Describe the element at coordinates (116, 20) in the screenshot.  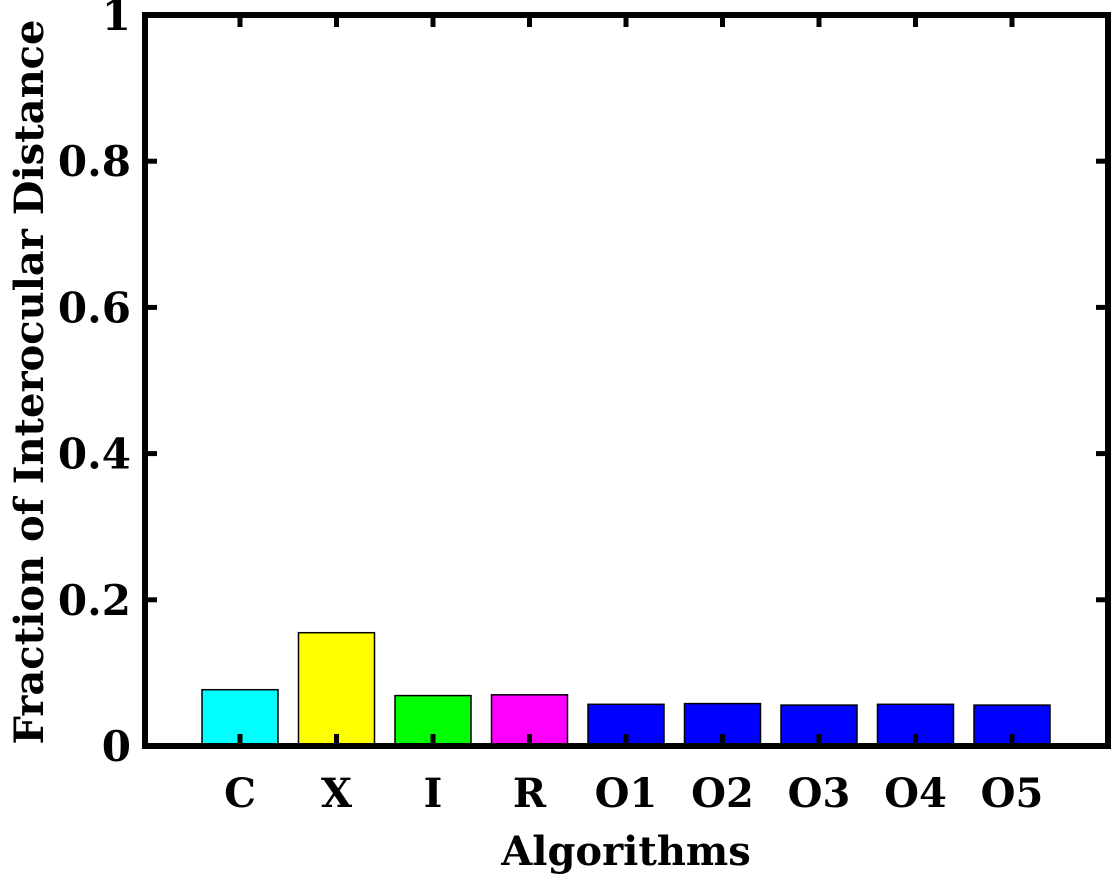
I see `y-tick-label-5: 1` at that location.